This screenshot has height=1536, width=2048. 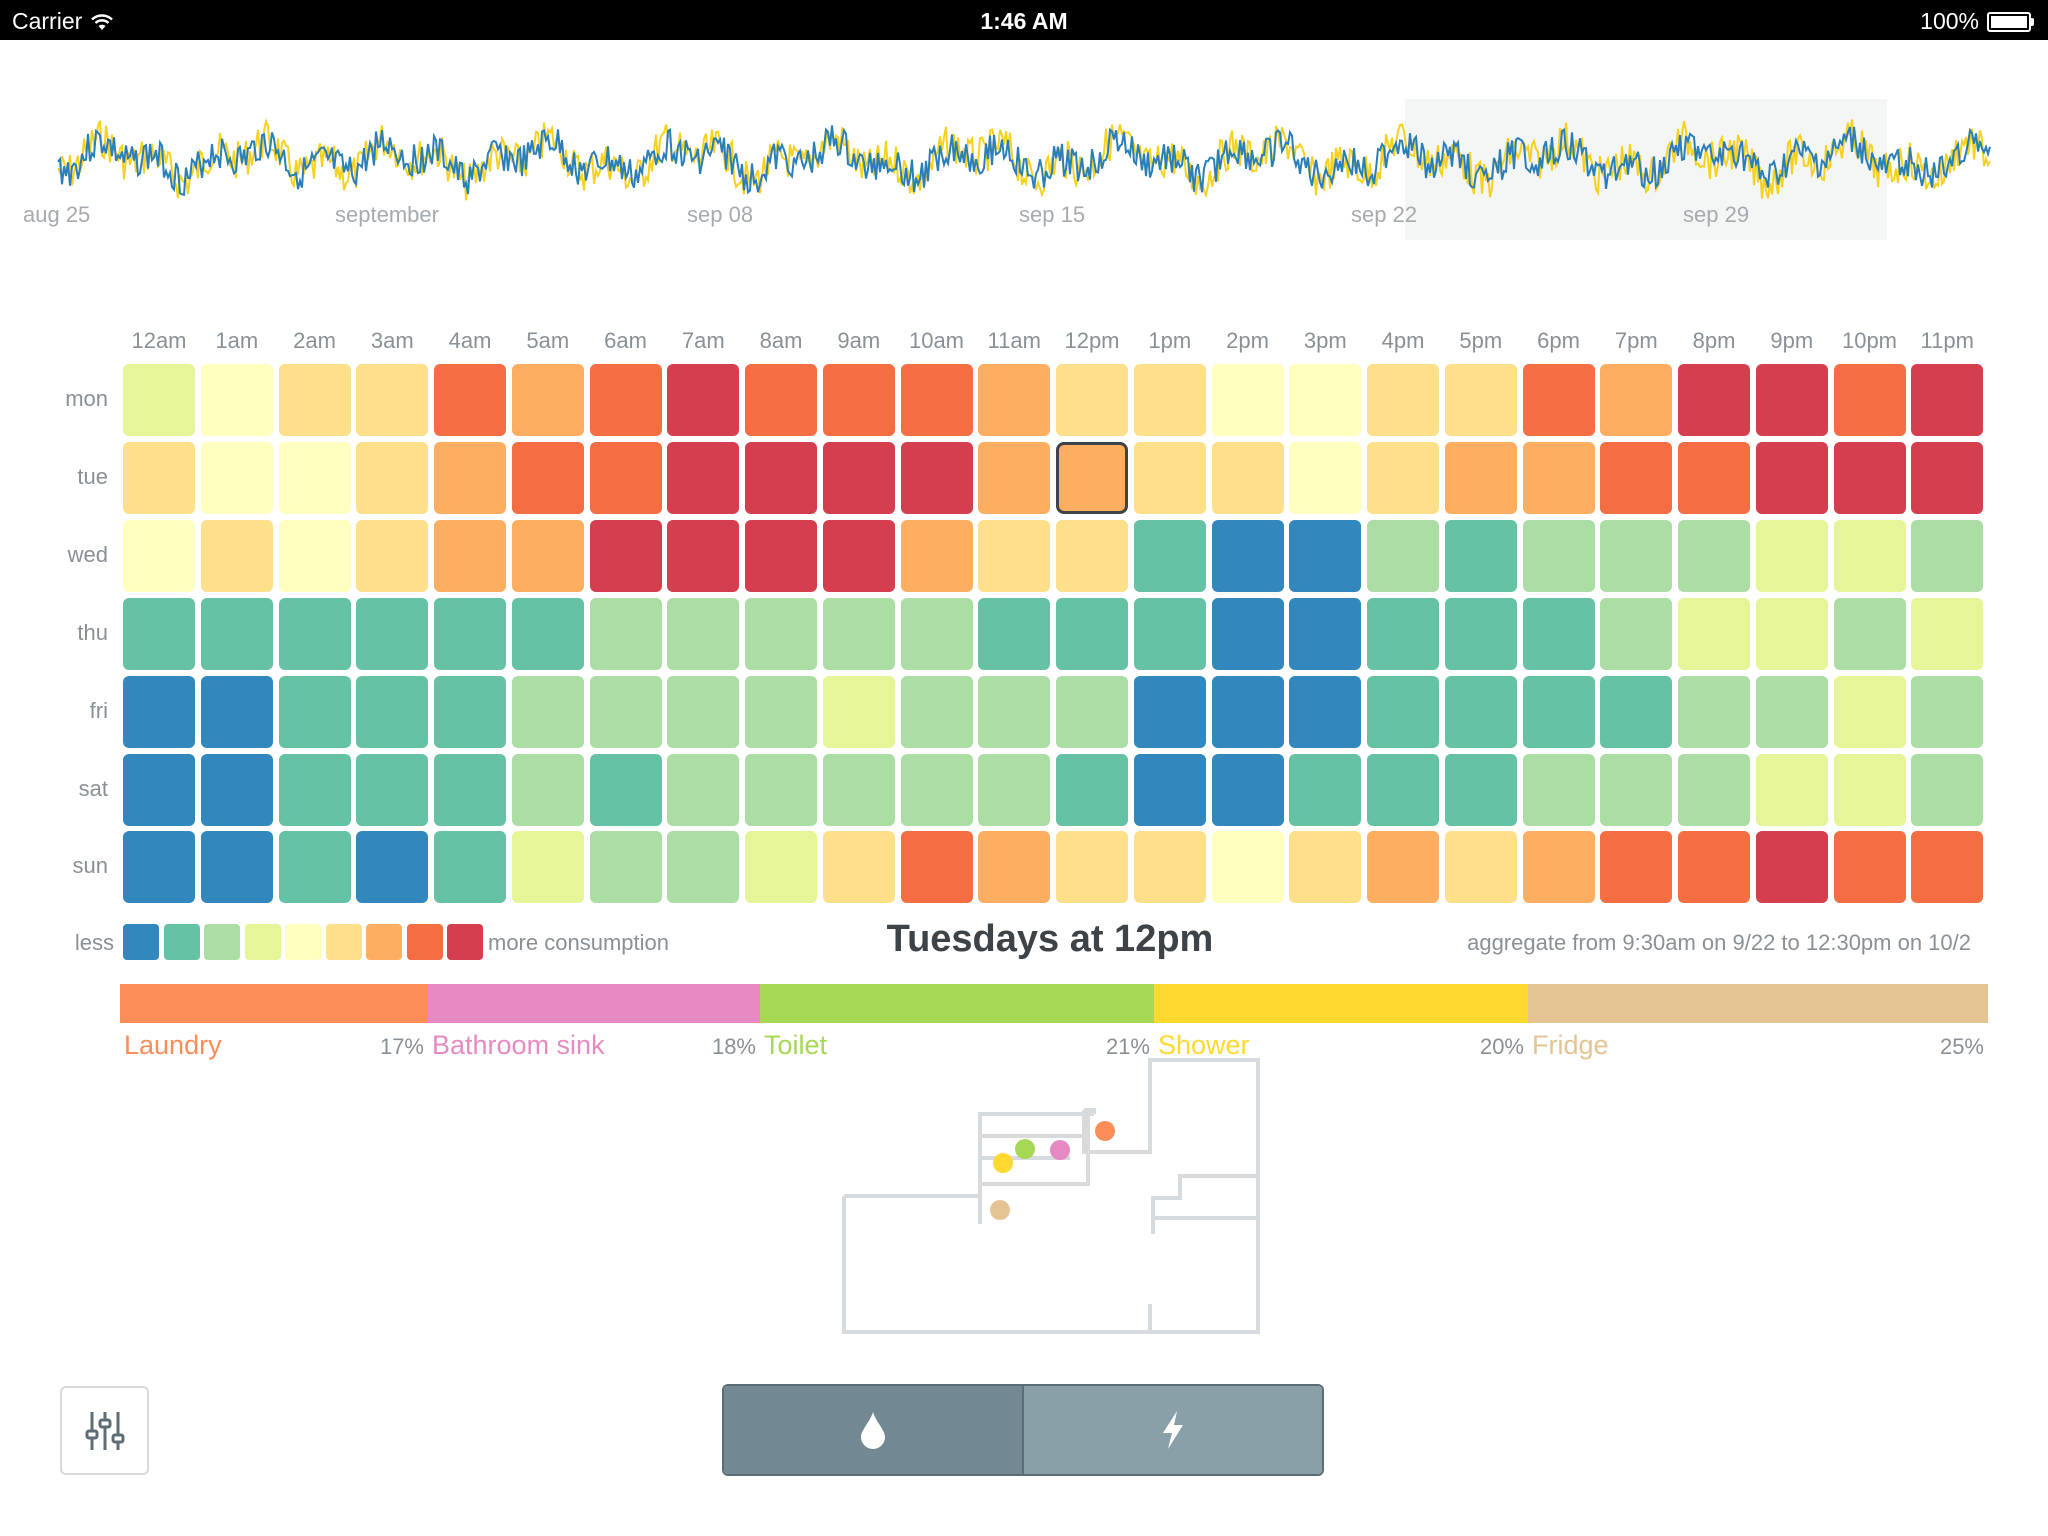 I want to click on electric-mode-button, so click(x=1173, y=1430).